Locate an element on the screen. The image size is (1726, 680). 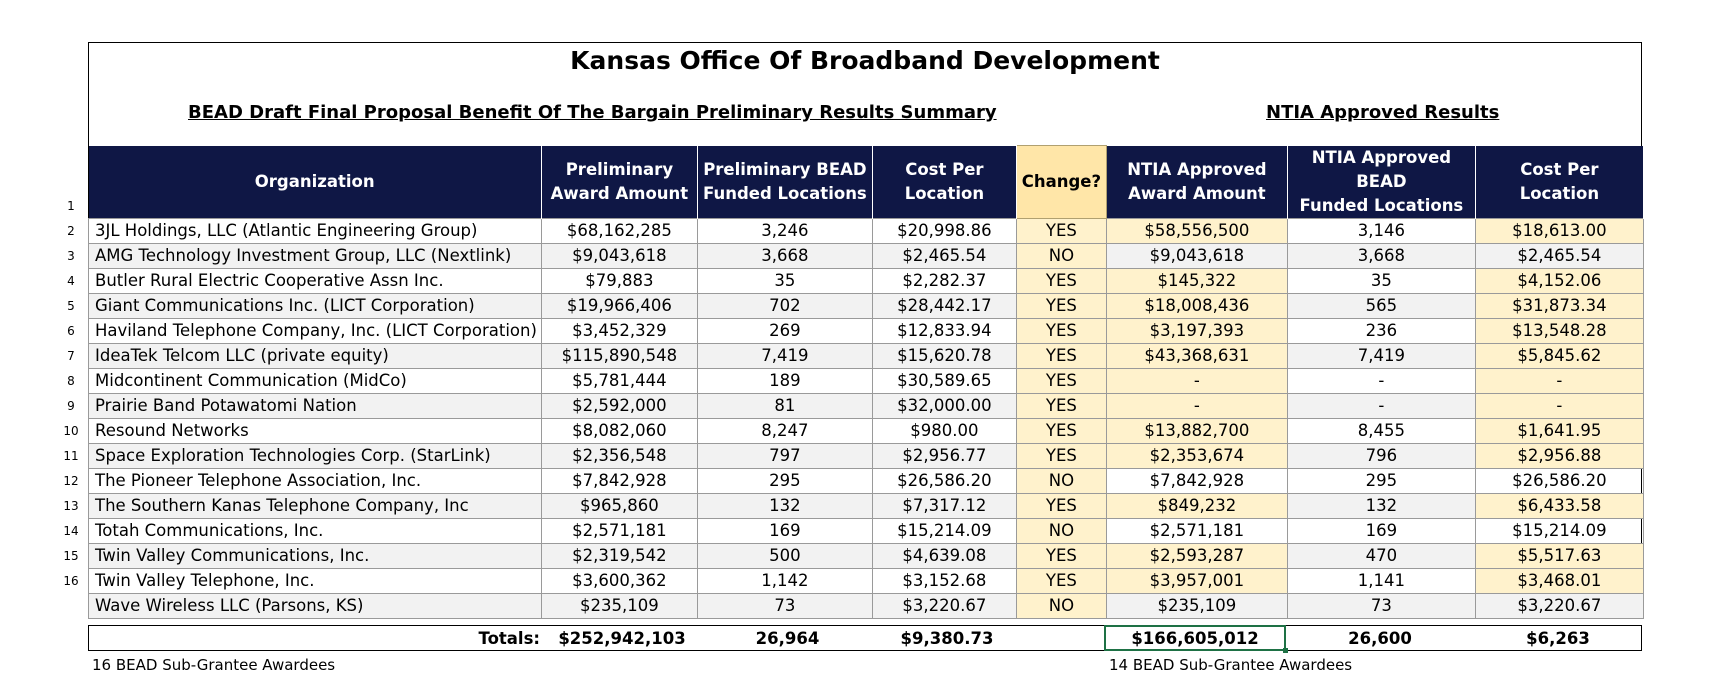
cell-preliminary-award: $79,883 is located at coordinates (619, 280).